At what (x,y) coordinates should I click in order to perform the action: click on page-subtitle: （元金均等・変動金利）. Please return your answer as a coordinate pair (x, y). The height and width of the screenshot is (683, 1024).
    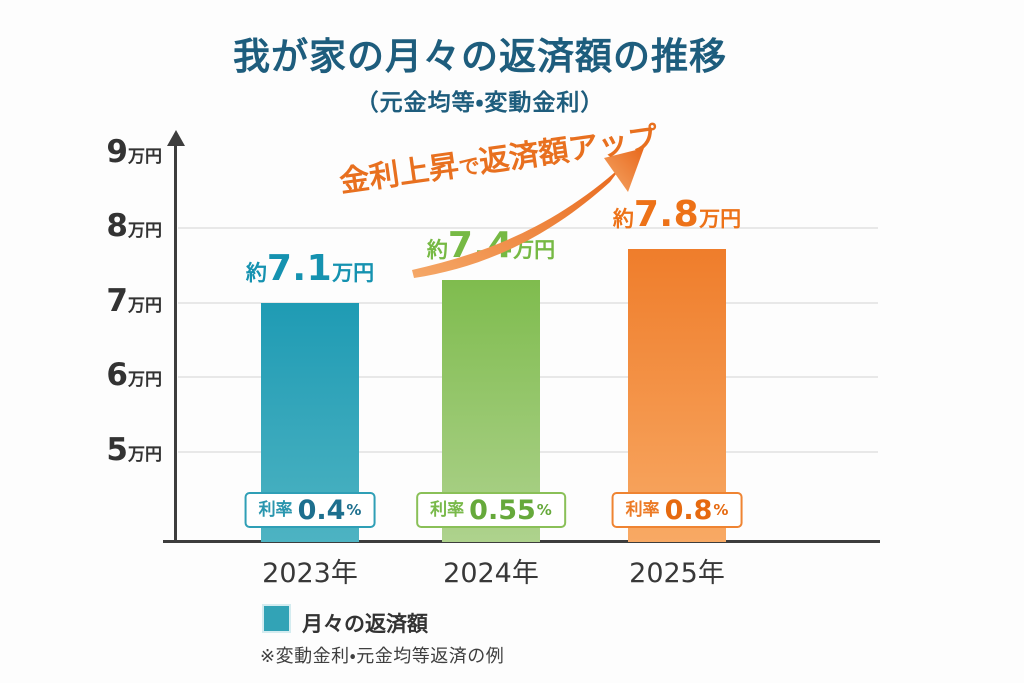
    Looking at the image, I should click on (480, 103).